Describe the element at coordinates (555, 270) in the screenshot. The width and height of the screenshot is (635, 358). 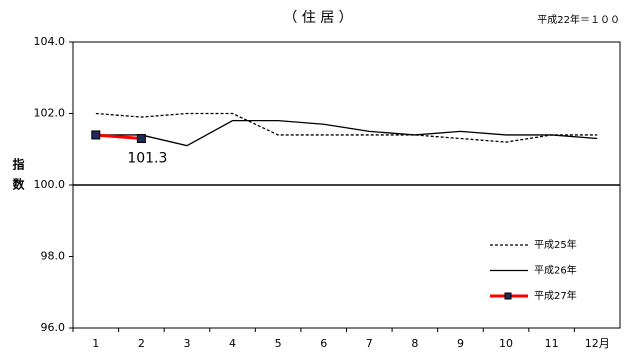
I see `legend-label: 平成26年` at that location.